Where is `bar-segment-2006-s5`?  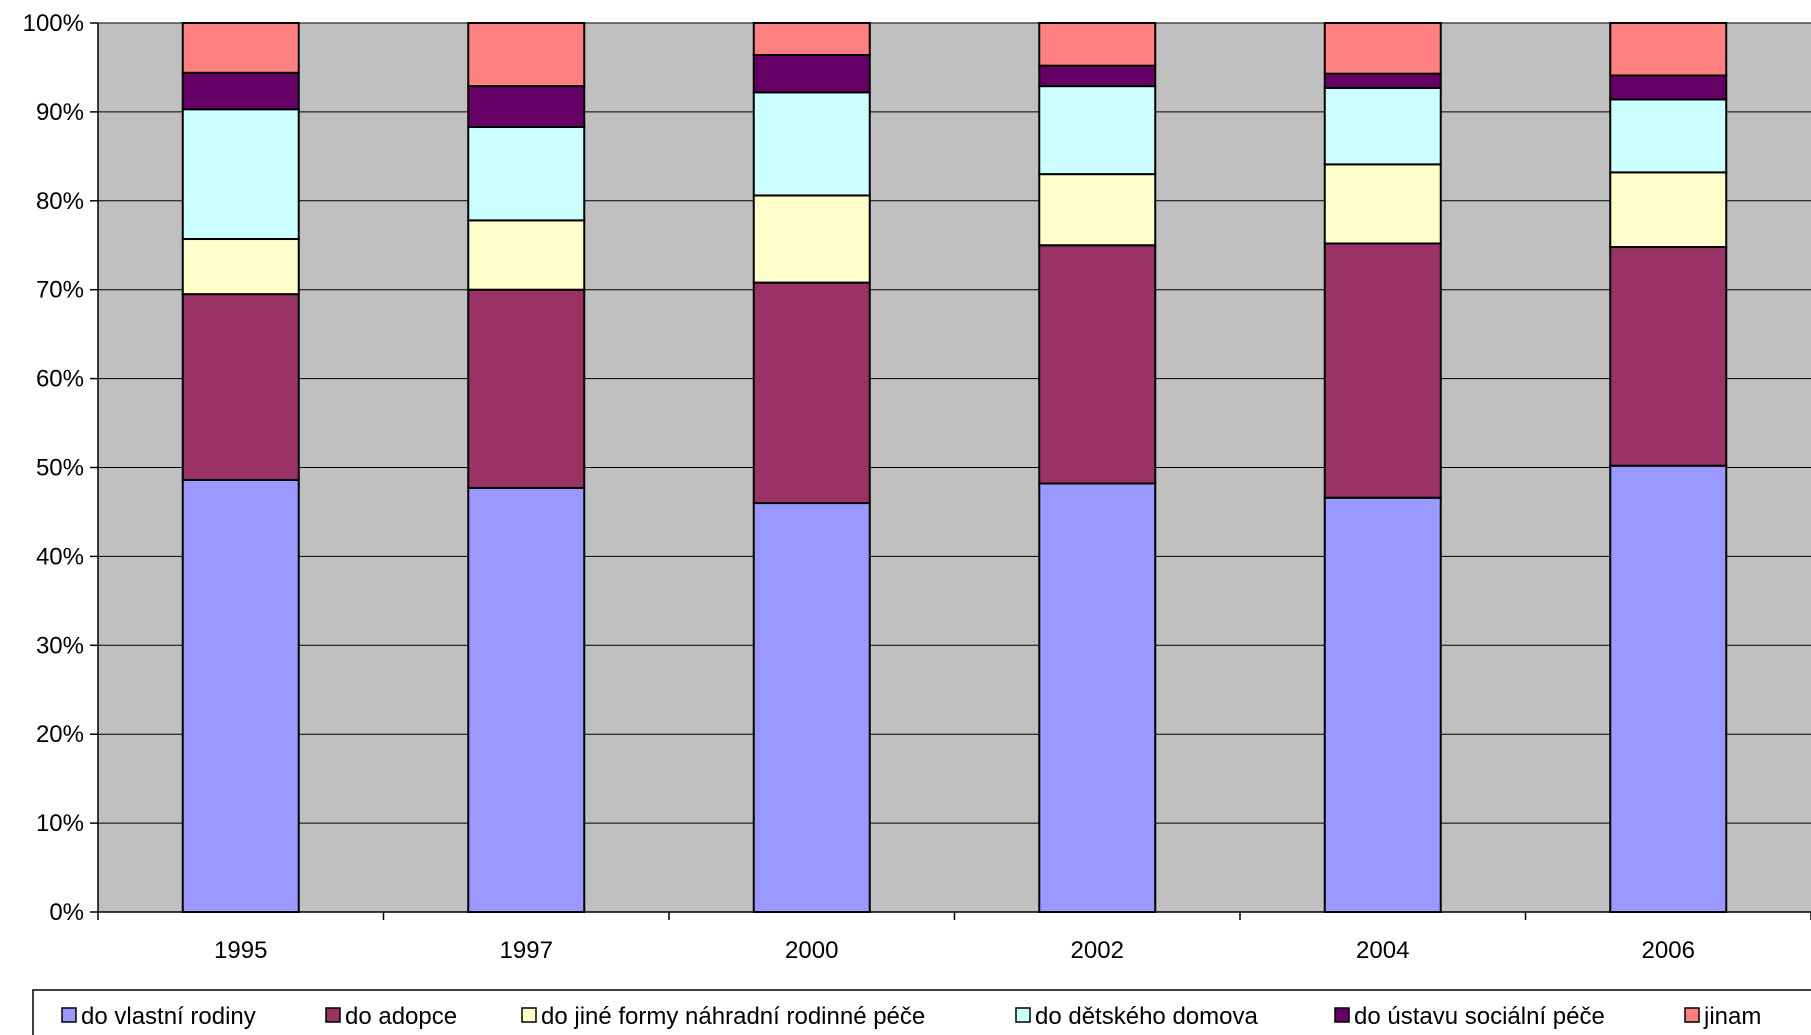
bar-segment-2006-s5 is located at coordinates (1668, 49).